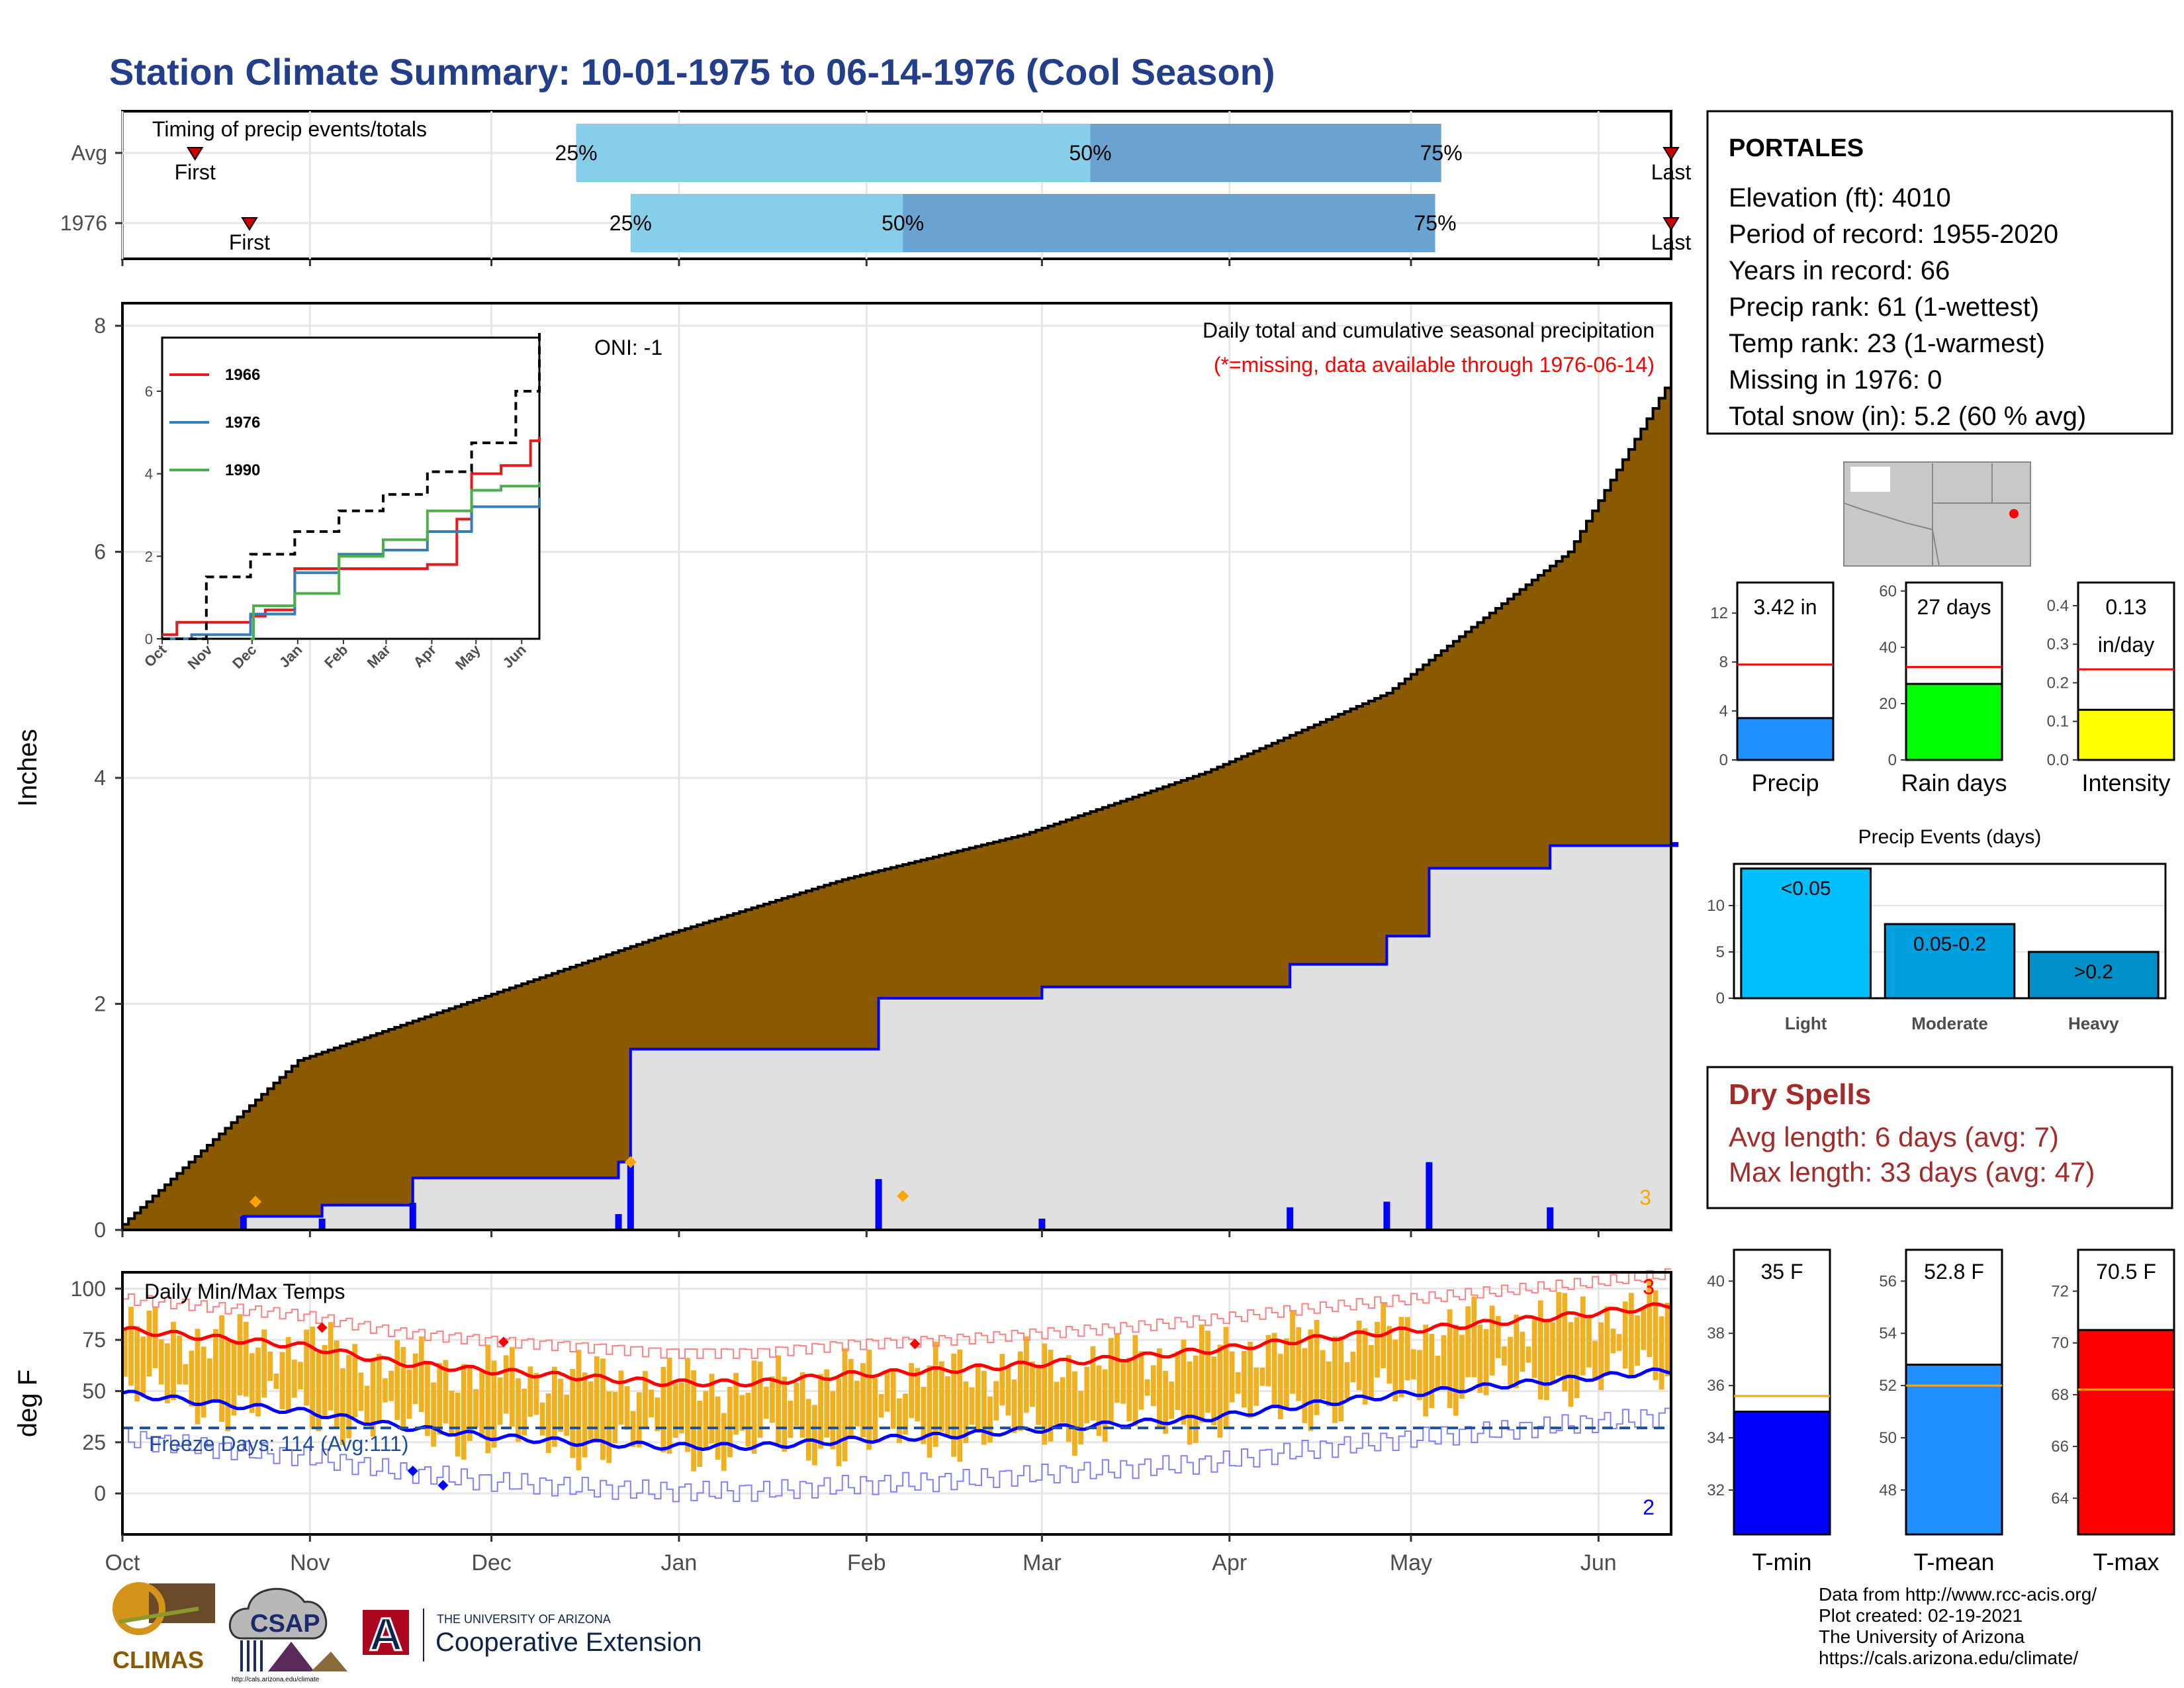  What do you see at coordinates (1894, 1136) in the screenshot?
I see `dry-spells-avg: Avg length: 6 days (avg: 7)` at bounding box center [1894, 1136].